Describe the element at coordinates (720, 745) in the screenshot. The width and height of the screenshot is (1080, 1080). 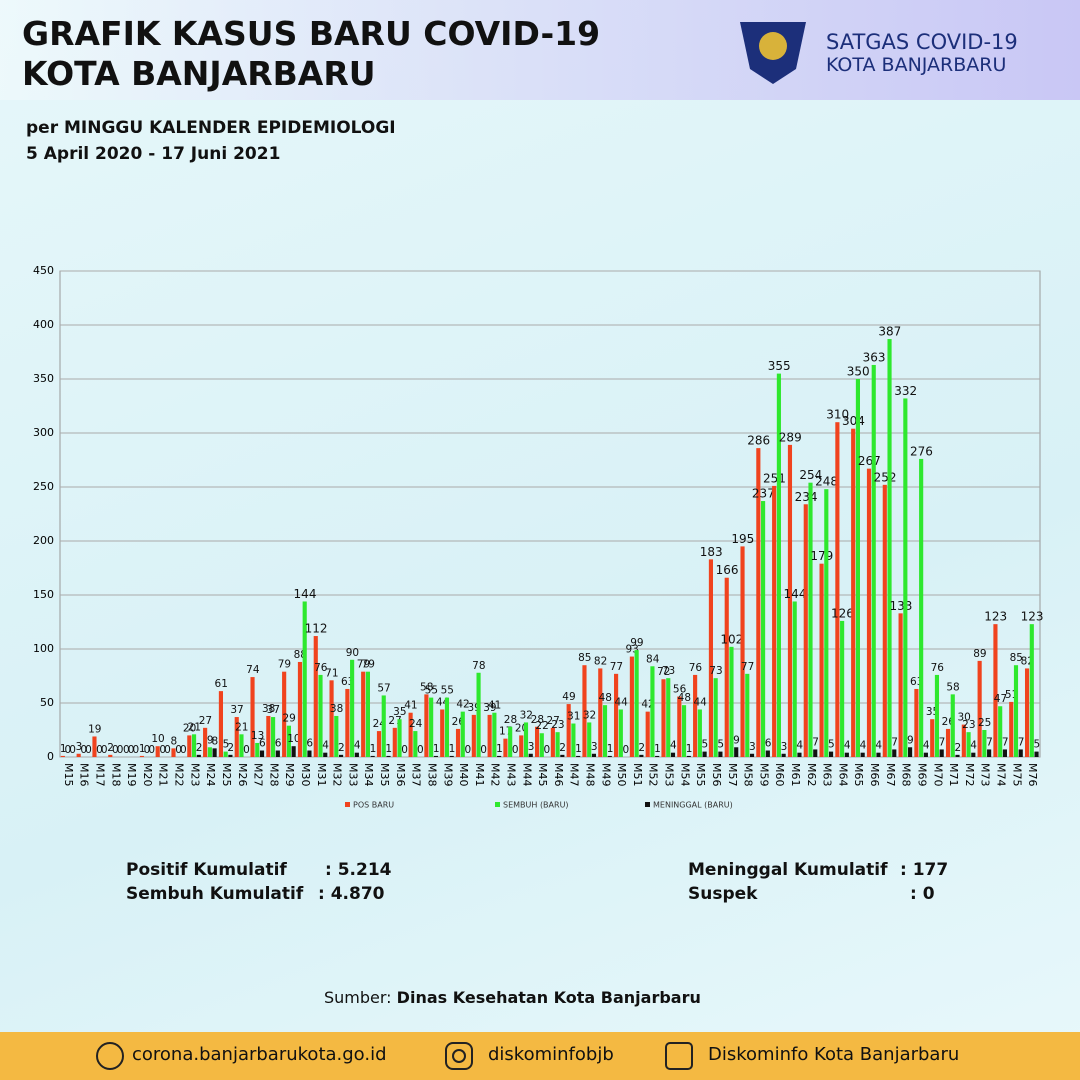
I see `data-label: 5` at that location.